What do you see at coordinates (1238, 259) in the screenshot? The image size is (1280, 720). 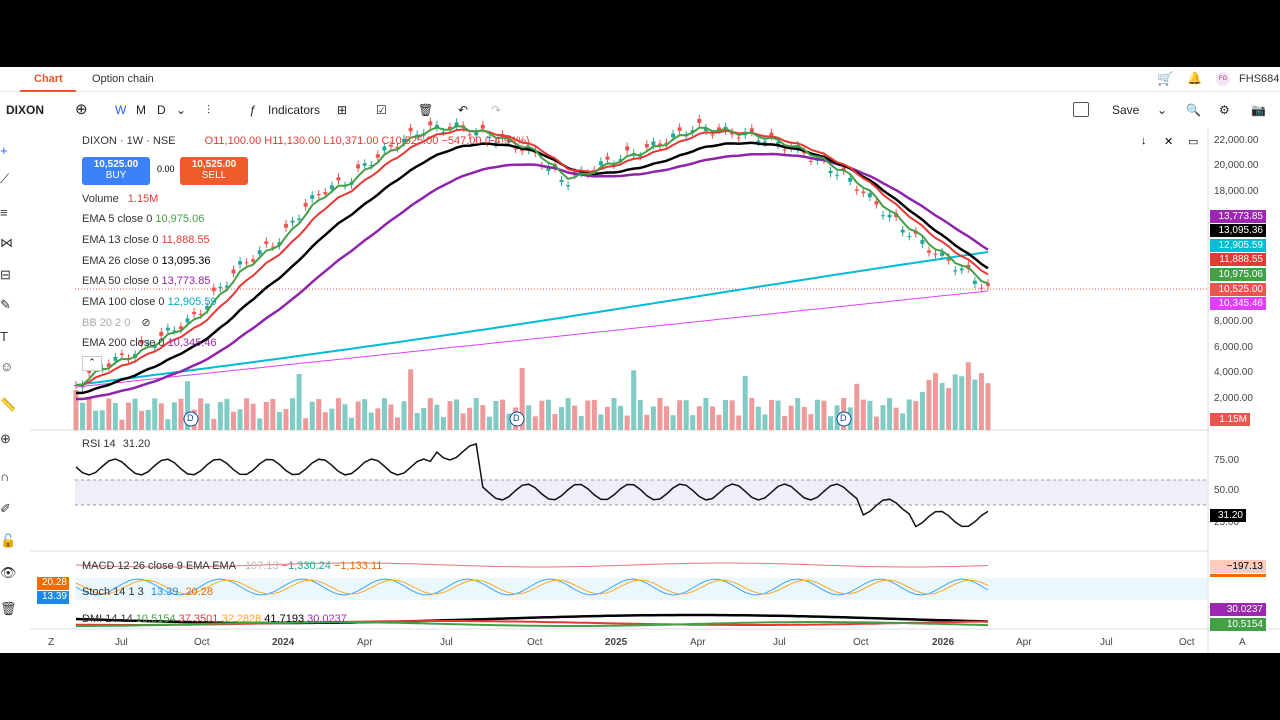 I see `ema13-price-tag: 11,888.55` at bounding box center [1238, 259].